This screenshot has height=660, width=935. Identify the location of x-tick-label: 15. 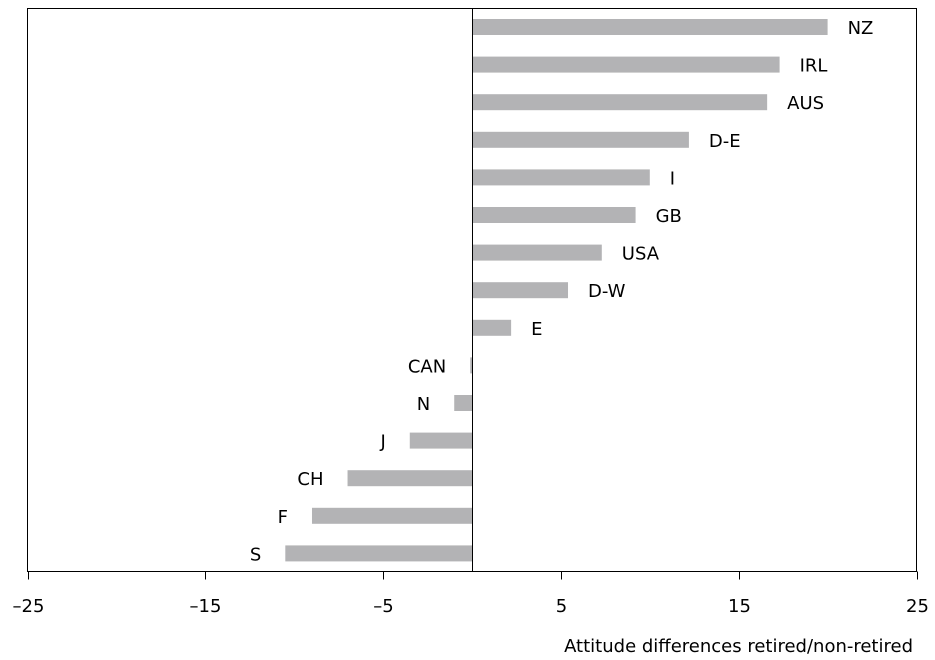
(739, 606).